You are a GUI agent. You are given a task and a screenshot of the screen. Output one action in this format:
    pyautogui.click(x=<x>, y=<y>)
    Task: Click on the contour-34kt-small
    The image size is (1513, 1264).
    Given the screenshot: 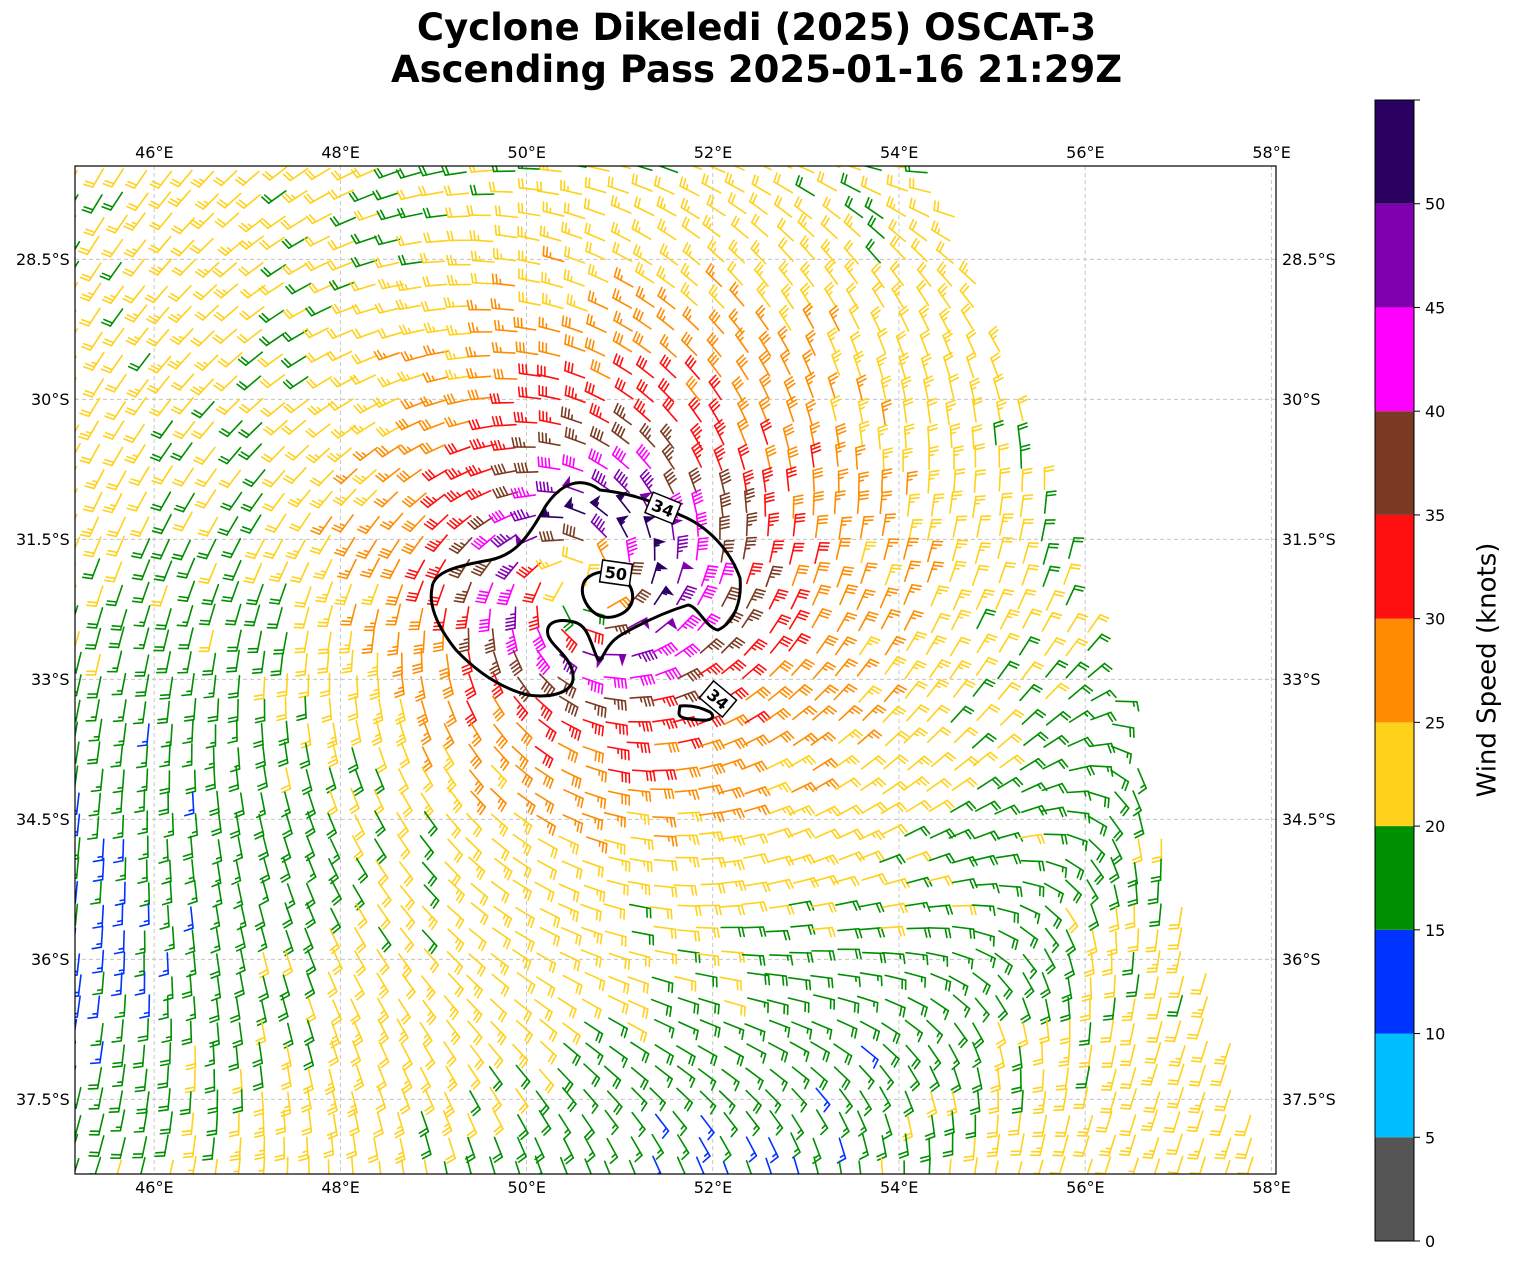 What is the action you would take?
    pyautogui.click(x=696, y=713)
    